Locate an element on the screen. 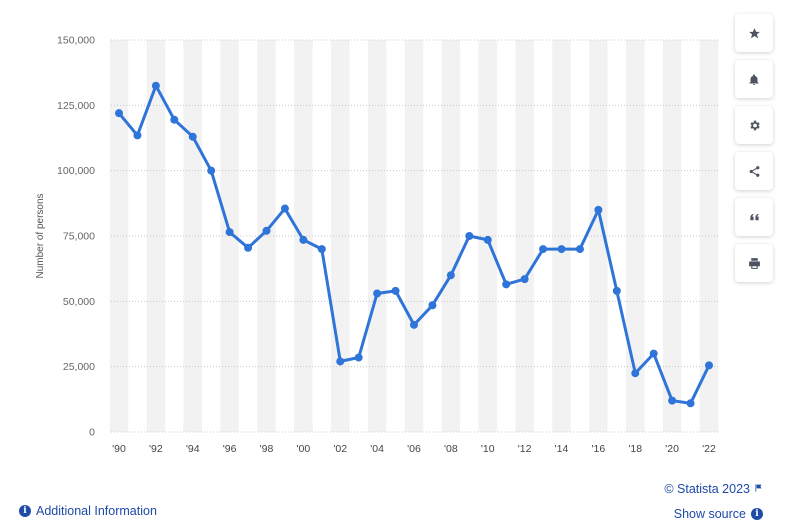 Image resolution: width=791 pixels, height=529 pixels. gear-icon is located at coordinates (754, 125).